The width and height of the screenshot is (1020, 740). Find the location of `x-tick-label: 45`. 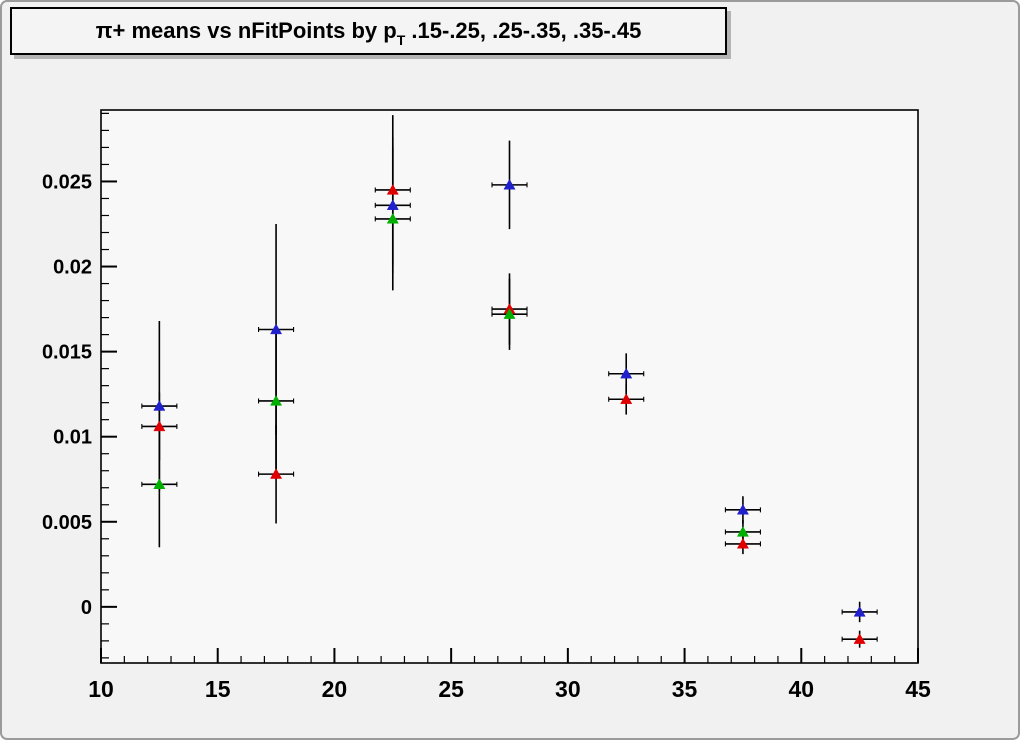

x-tick-label: 45 is located at coordinates (918, 689).